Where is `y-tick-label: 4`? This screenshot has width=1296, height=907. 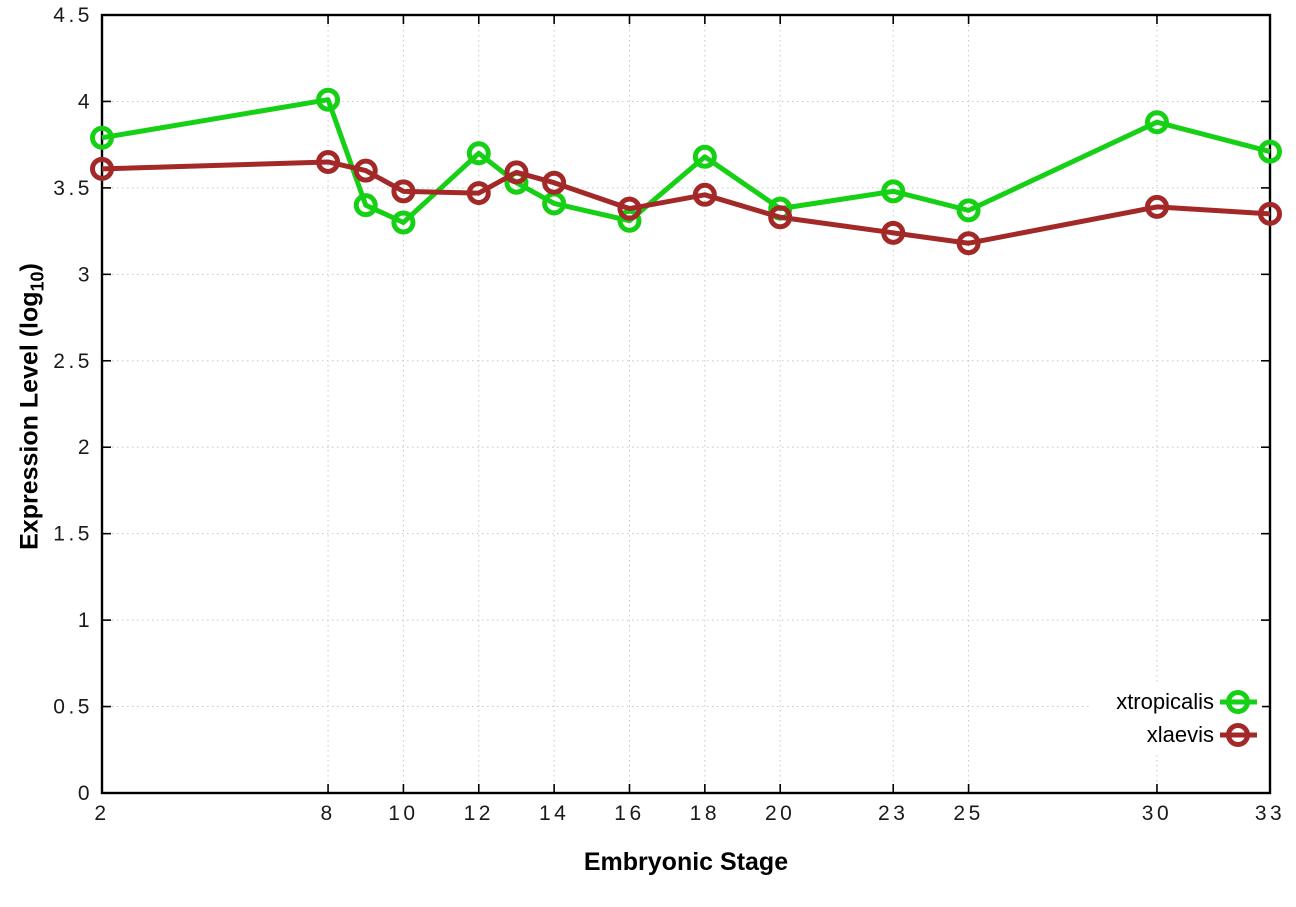 y-tick-label: 4 is located at coordinates (85, 101).